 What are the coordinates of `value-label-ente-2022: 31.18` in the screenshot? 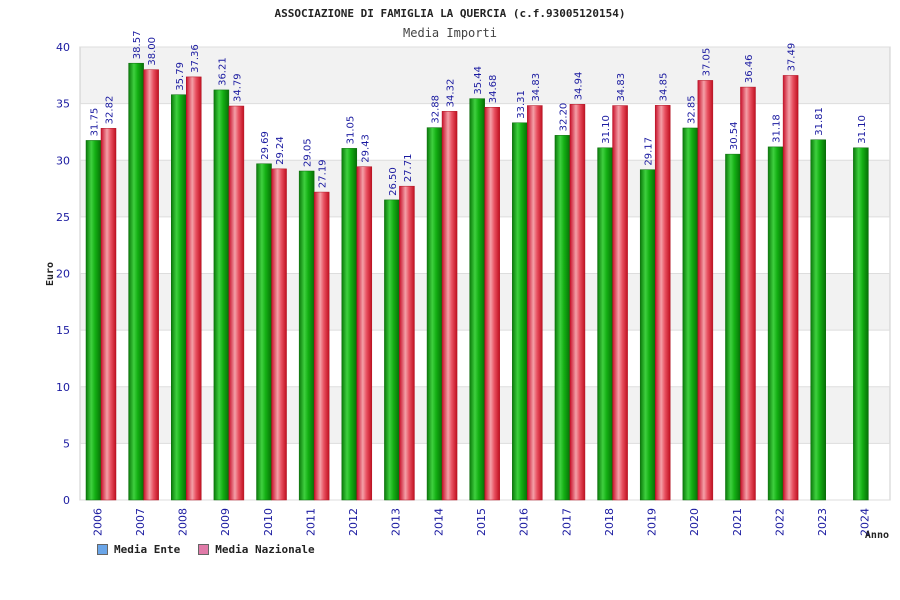 It's located at (777, 128).